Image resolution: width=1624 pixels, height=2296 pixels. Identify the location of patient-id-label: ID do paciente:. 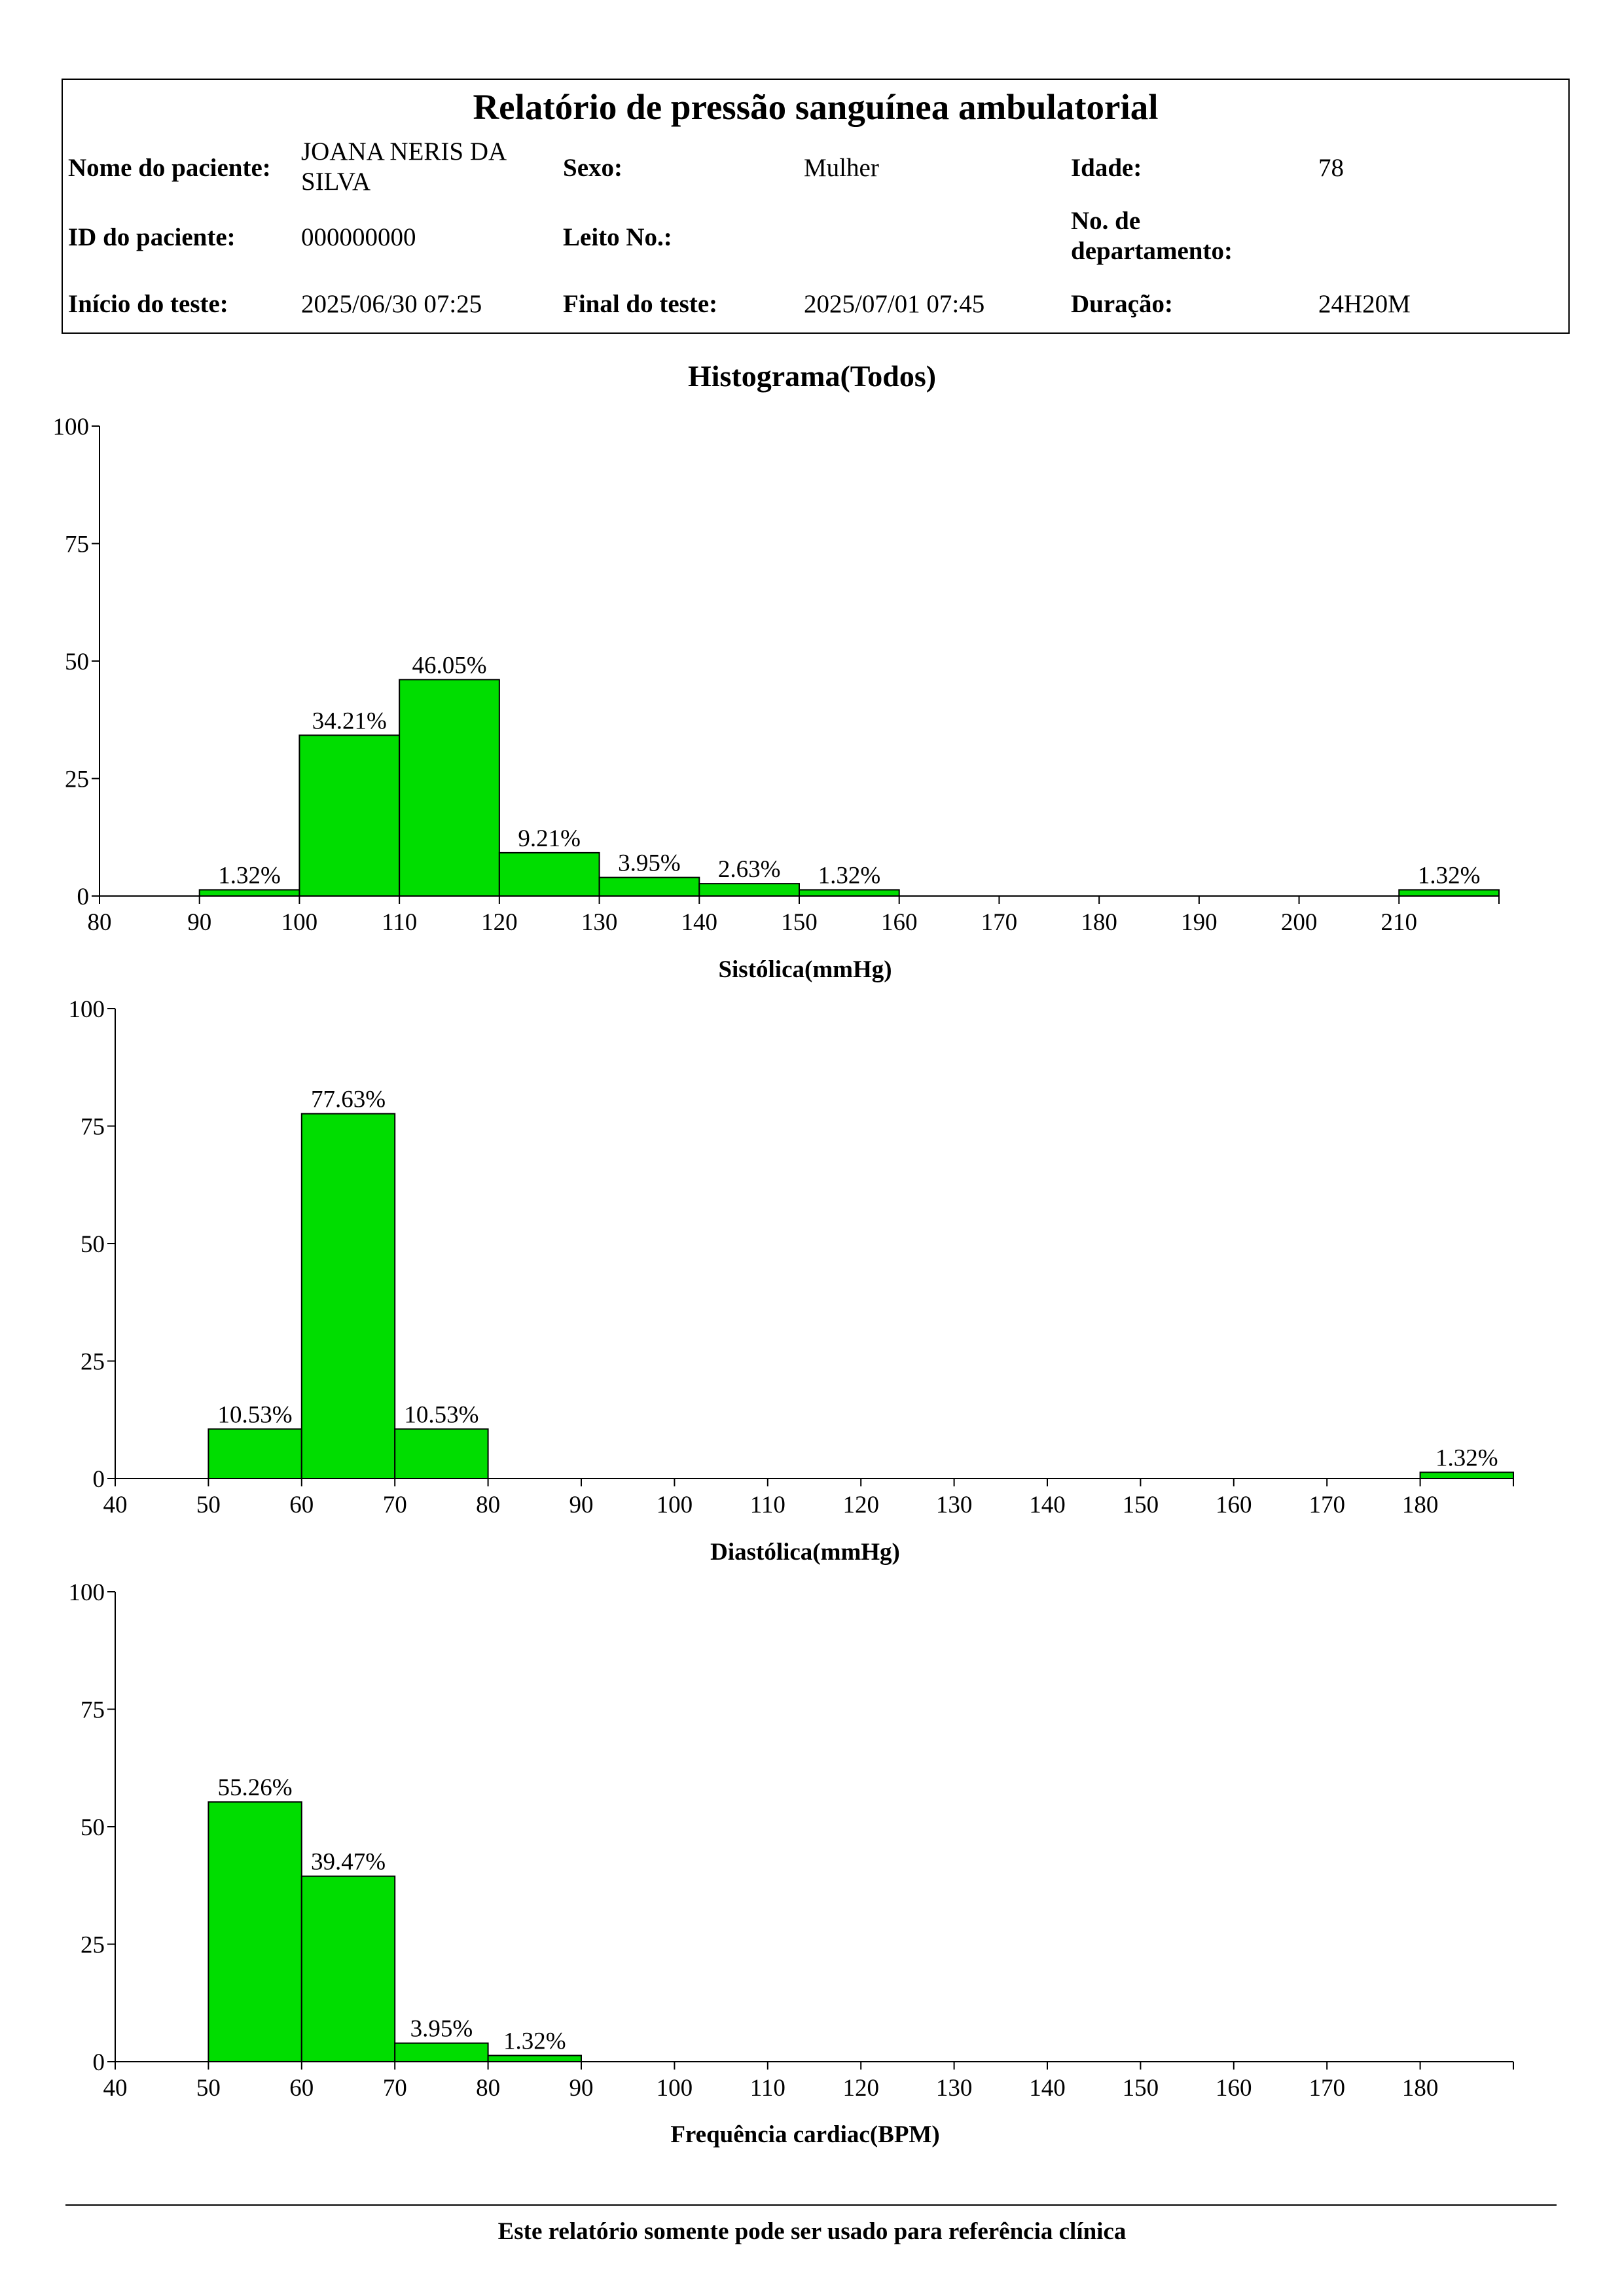
(152, 237).